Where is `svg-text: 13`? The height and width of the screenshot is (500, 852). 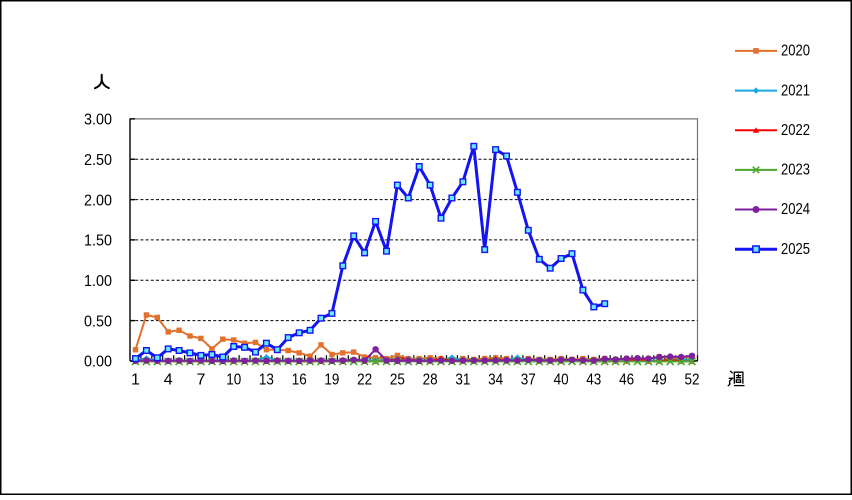
svg-text: 13 is located at coordinates (266, 380).